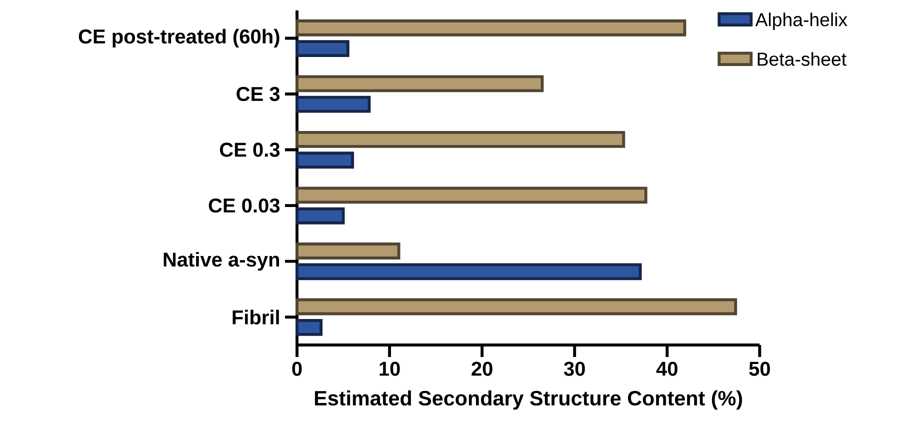 The width and height of the screenshot is (916, 441). What do you see at coordinates (258, 94) in the screenshot?
I see `y-tick-label: CE 3` at bounding box center [258, 94].